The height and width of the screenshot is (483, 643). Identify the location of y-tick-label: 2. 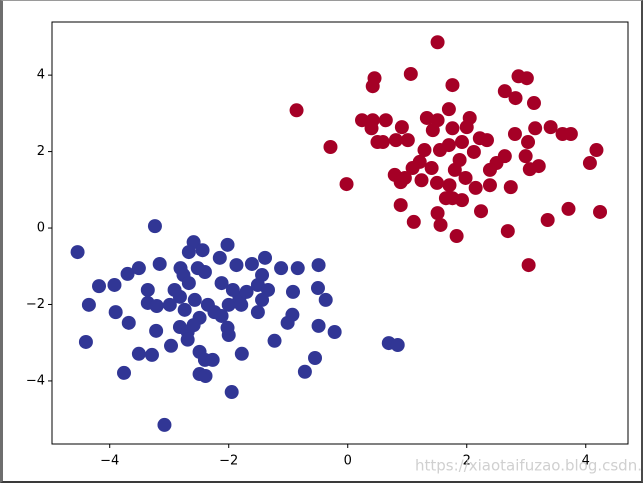
(41, 151).